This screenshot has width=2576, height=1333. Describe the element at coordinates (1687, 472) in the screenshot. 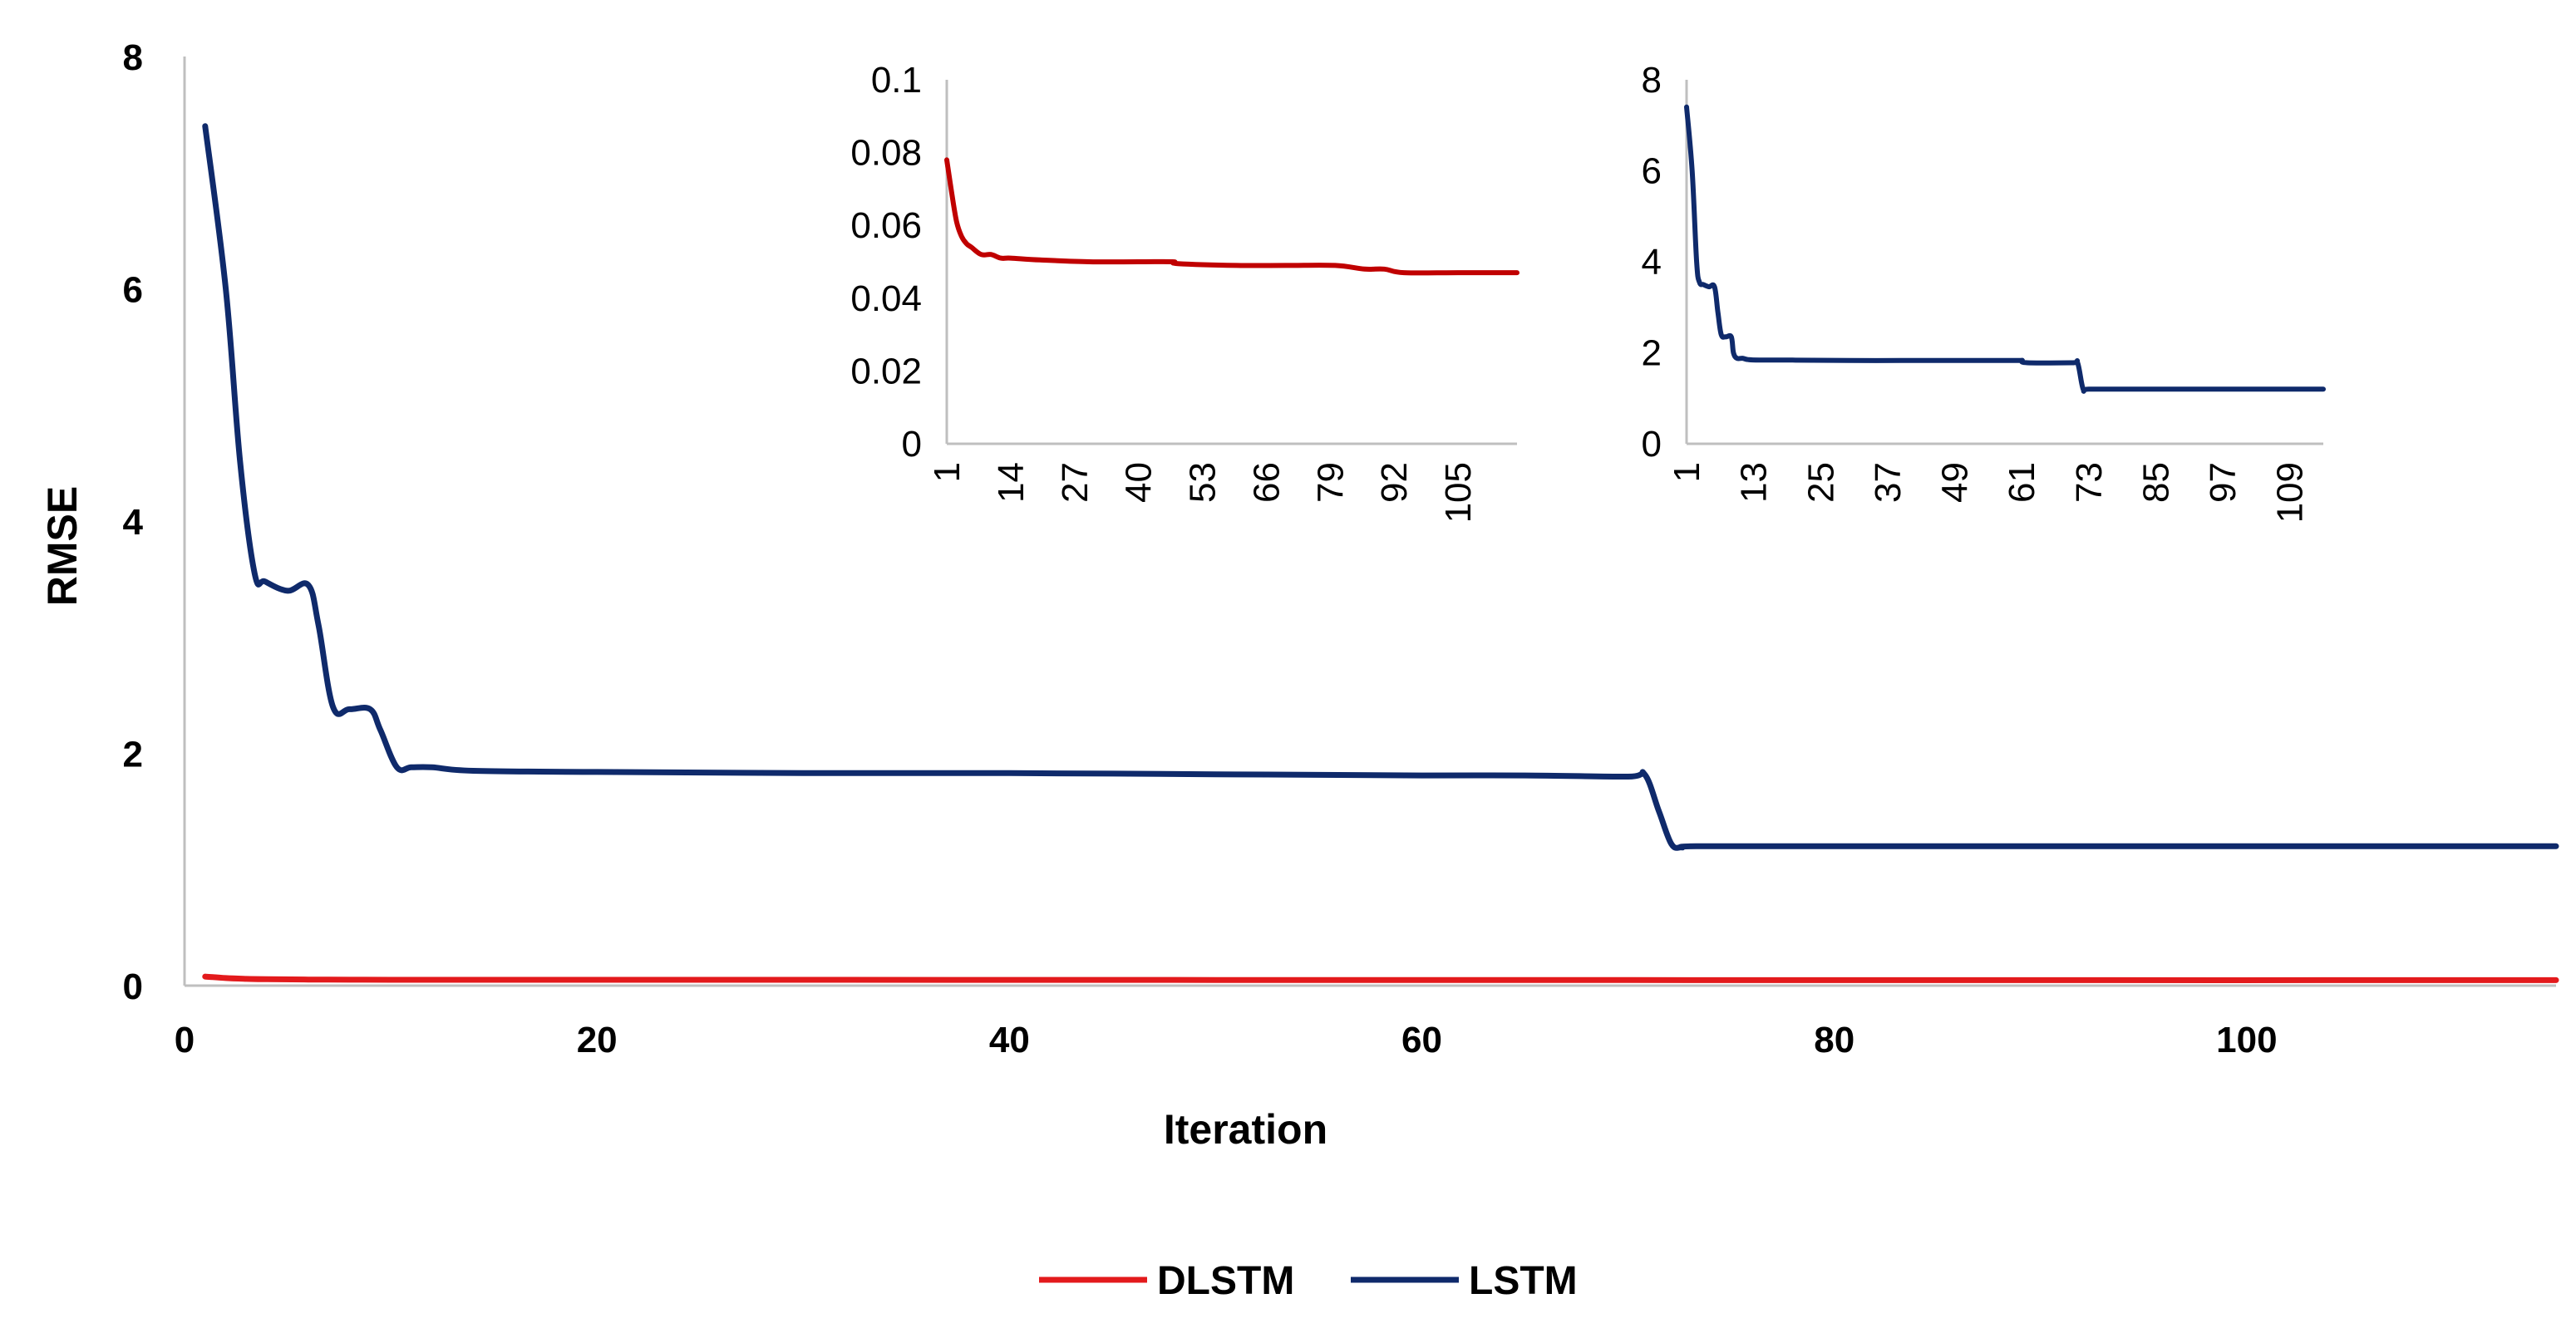

I see `inset-lstm-plot-x-tick-label: 1` at that location.